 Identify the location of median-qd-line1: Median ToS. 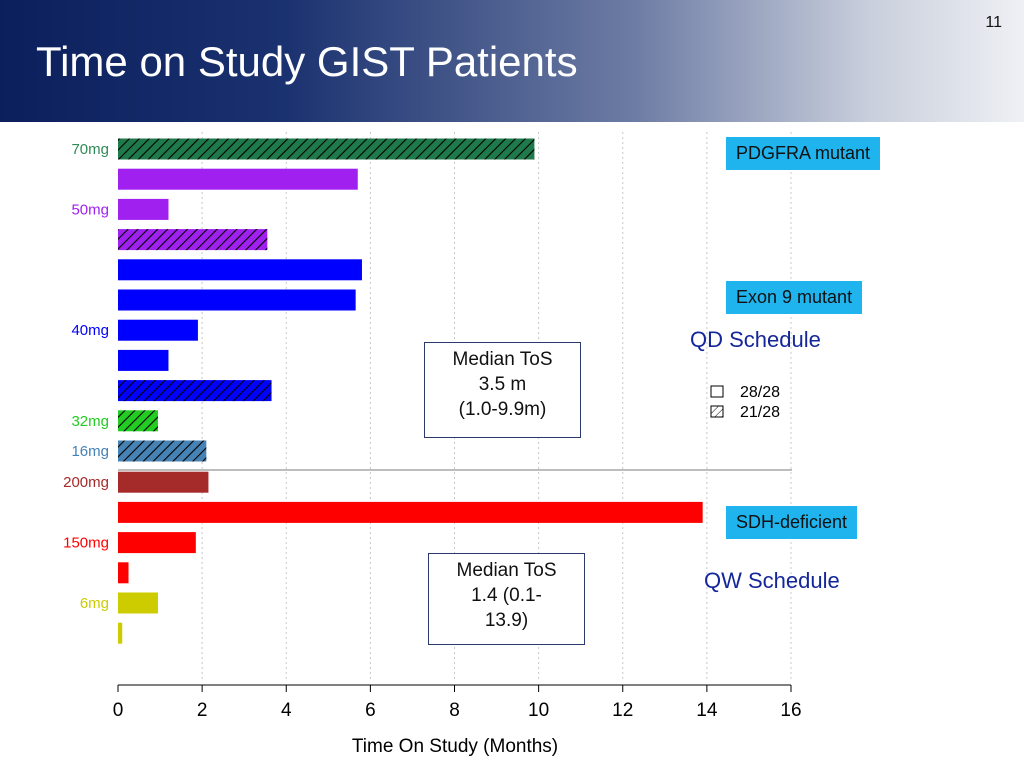
(502, 359).